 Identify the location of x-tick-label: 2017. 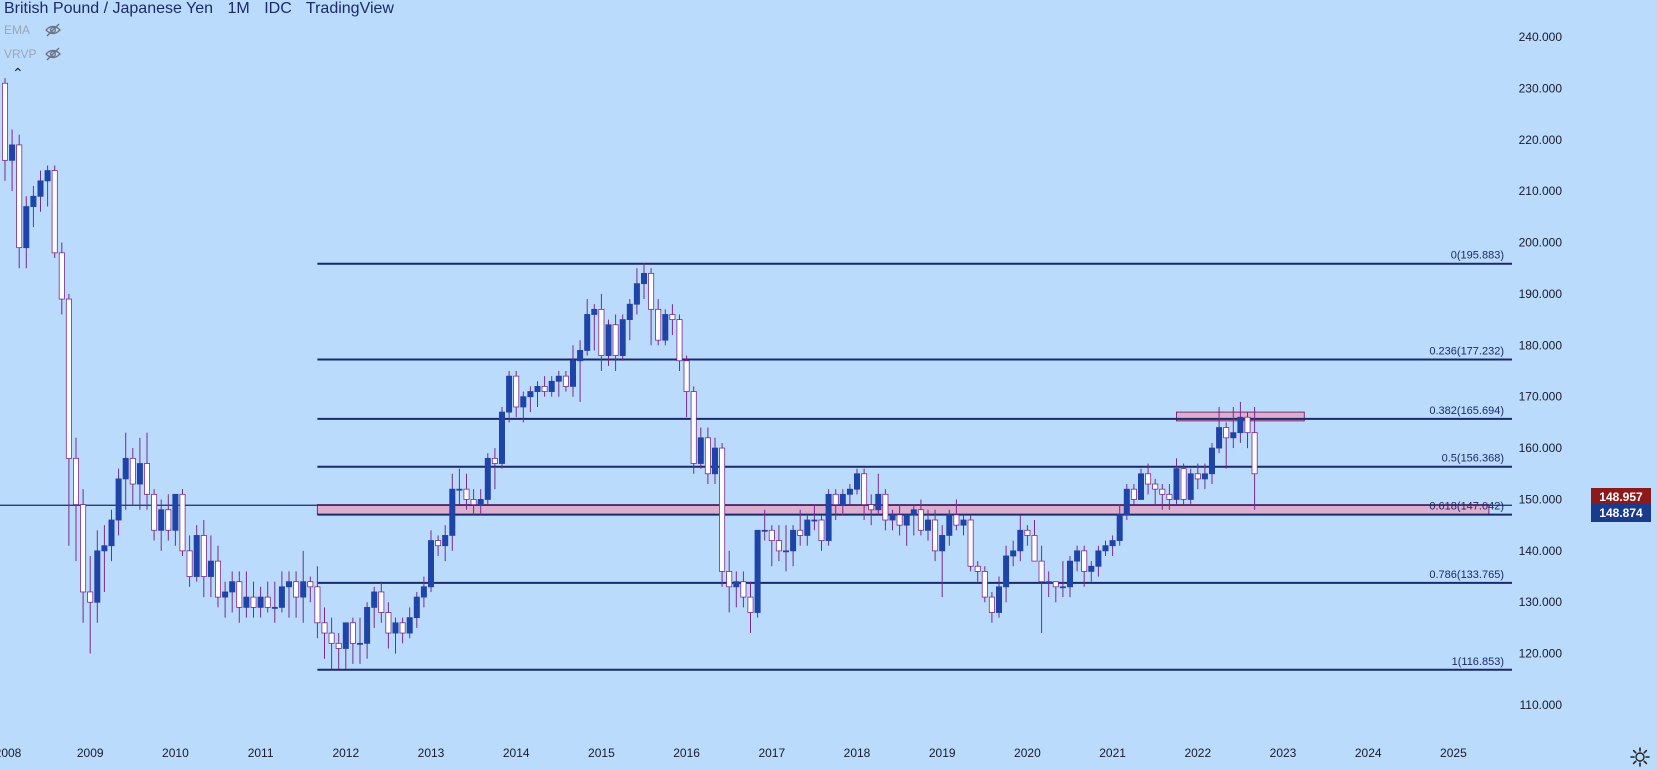
(771, 753).